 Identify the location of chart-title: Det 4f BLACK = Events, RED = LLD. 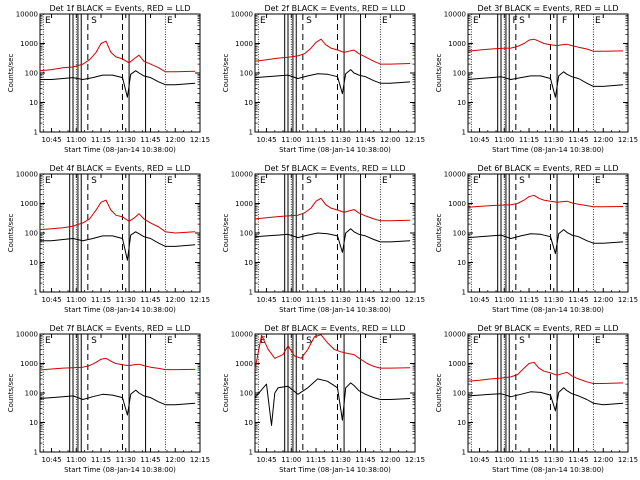
(119, 168).